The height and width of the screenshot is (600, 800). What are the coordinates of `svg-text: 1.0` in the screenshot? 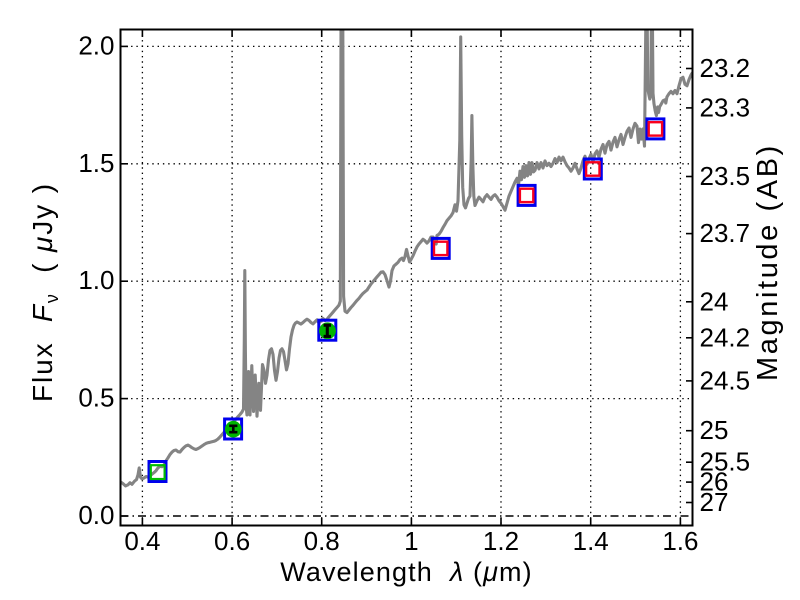 It's located at (96, 280).